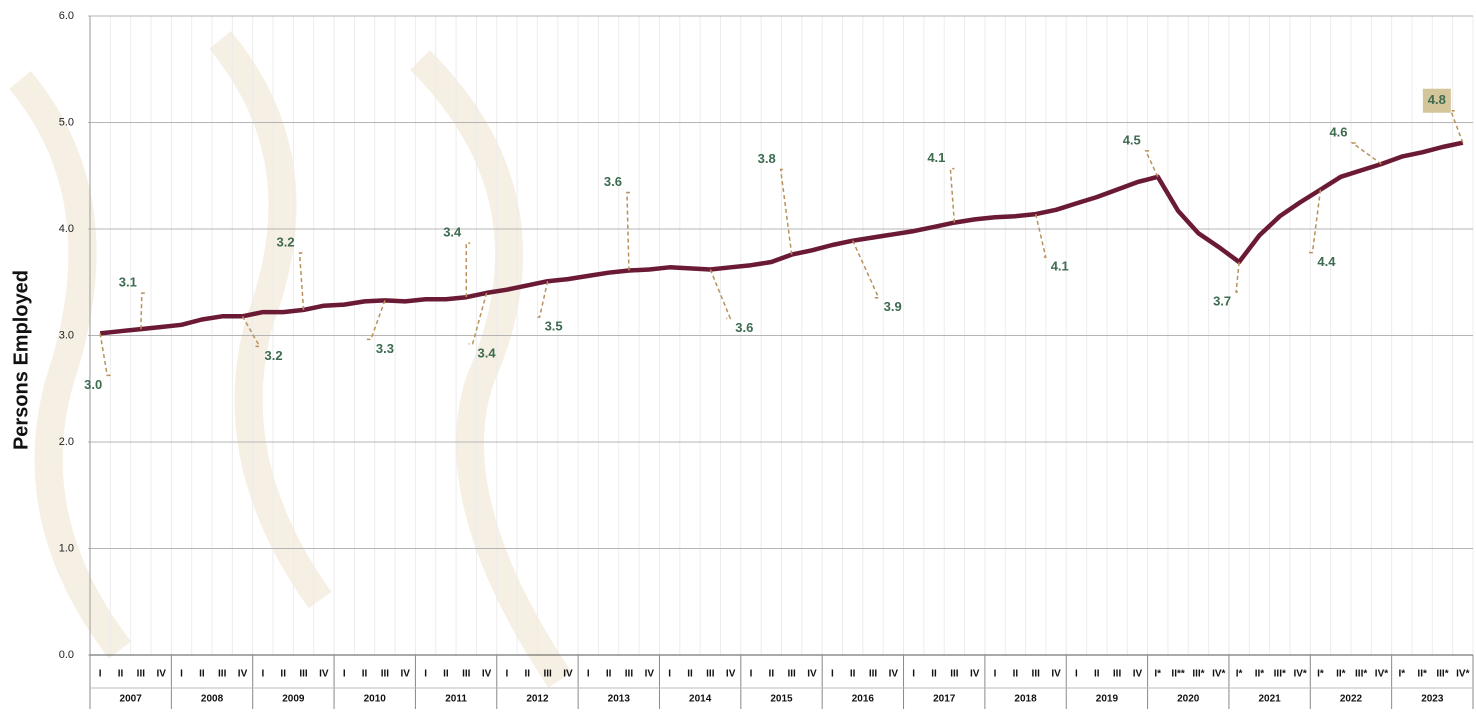 This screenshot has width=1476, height=714. I want to click on year-label: 2018, so click(1025, 699).